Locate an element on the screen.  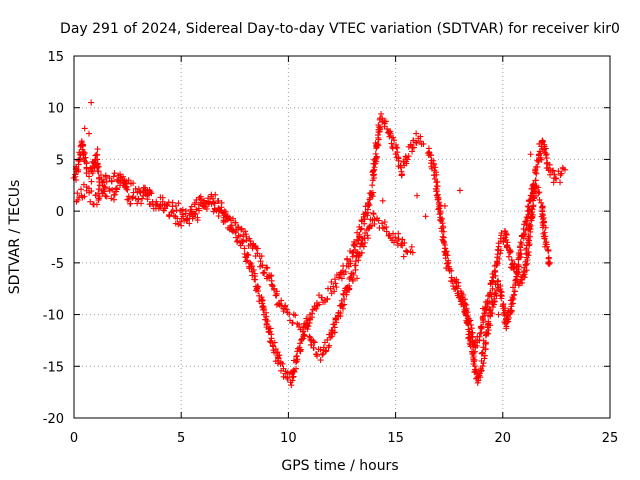
y-tick-label: 0 is located at coordinates (60, 212).